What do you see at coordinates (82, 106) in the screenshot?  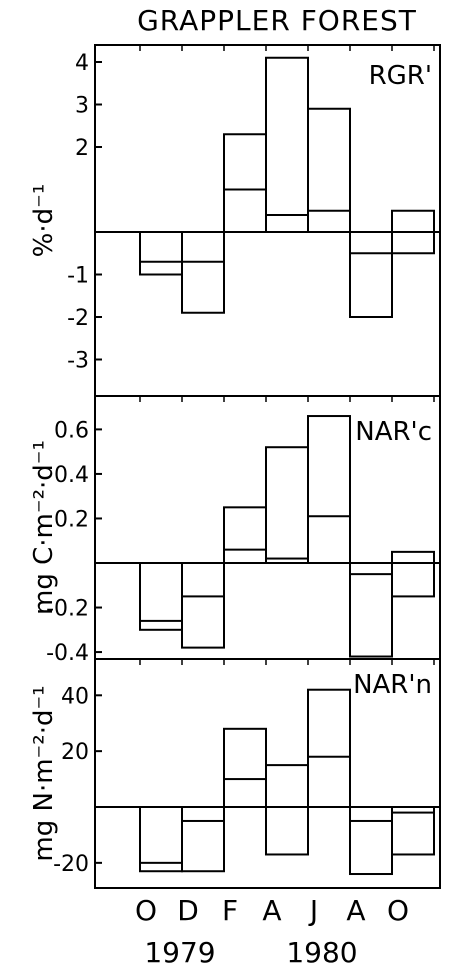 I see `y-tick-label: 3` at bounding box center [82, 106].